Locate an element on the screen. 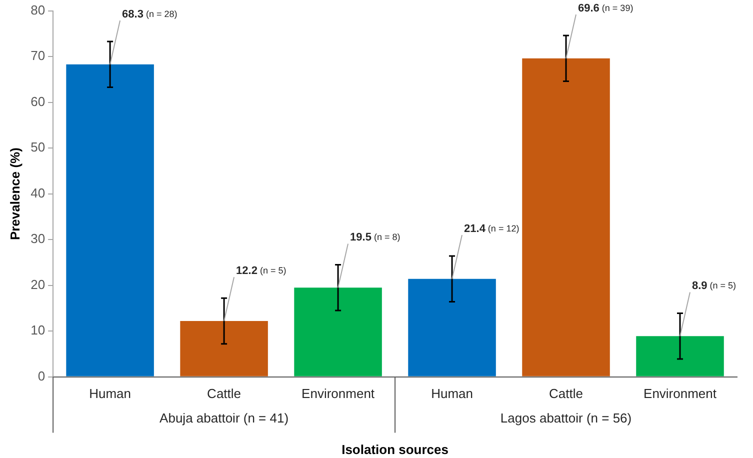  y-tick-label: 10 is located at coordinates (38, 330).